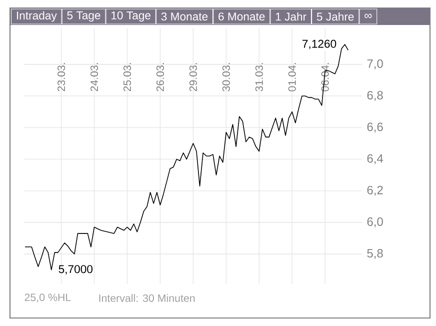  I want to click on text: 3 Monate, so click(184, 16).